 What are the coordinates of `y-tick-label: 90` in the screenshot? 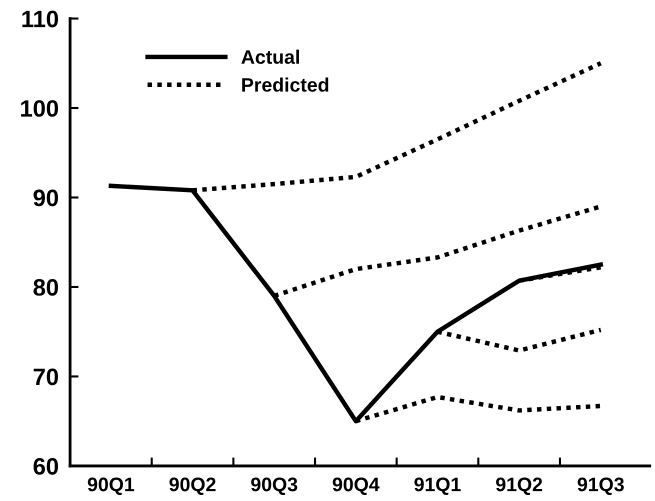 It's located at (46, 198).